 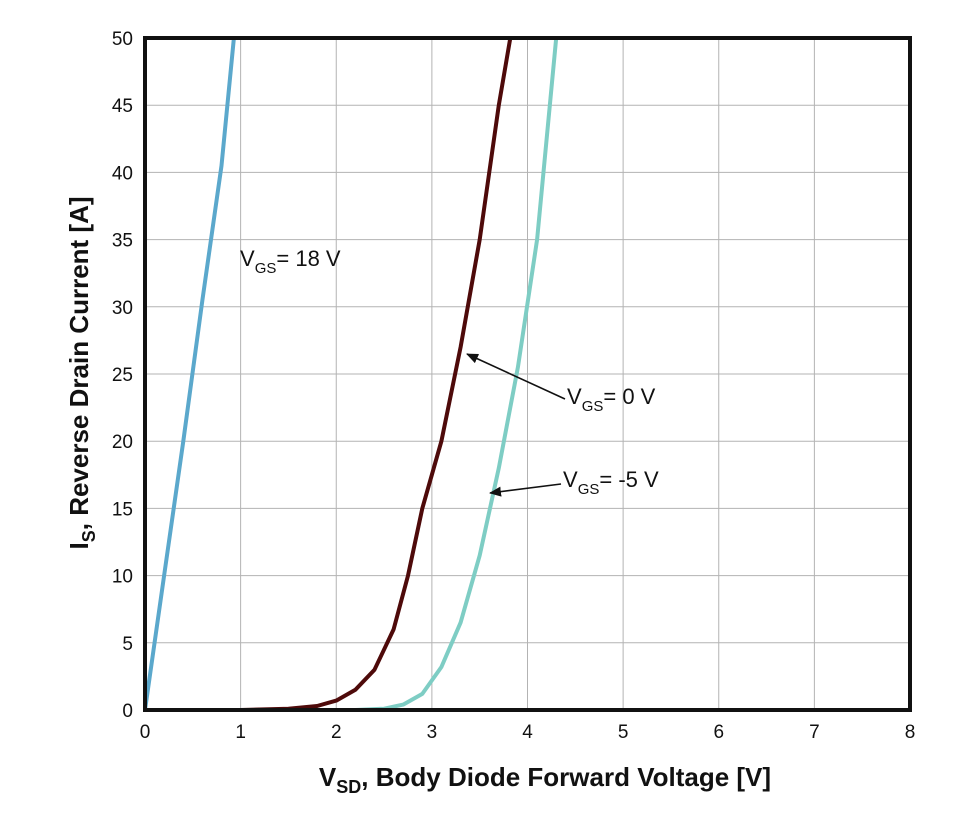 I want to click on annotation-vgs-minus5v: VGS= -5 V, so click(x=611, y=482).